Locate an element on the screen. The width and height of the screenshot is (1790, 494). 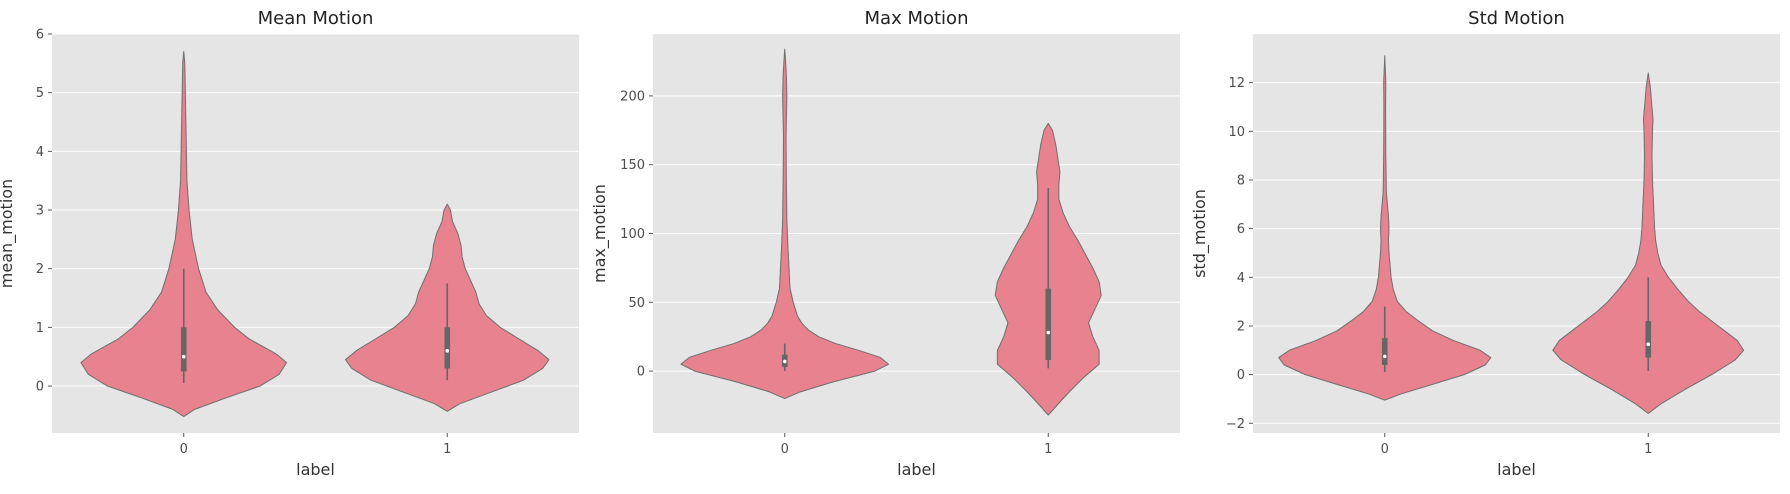
y-tick-label: 50 is located at coordinates (636, 303).